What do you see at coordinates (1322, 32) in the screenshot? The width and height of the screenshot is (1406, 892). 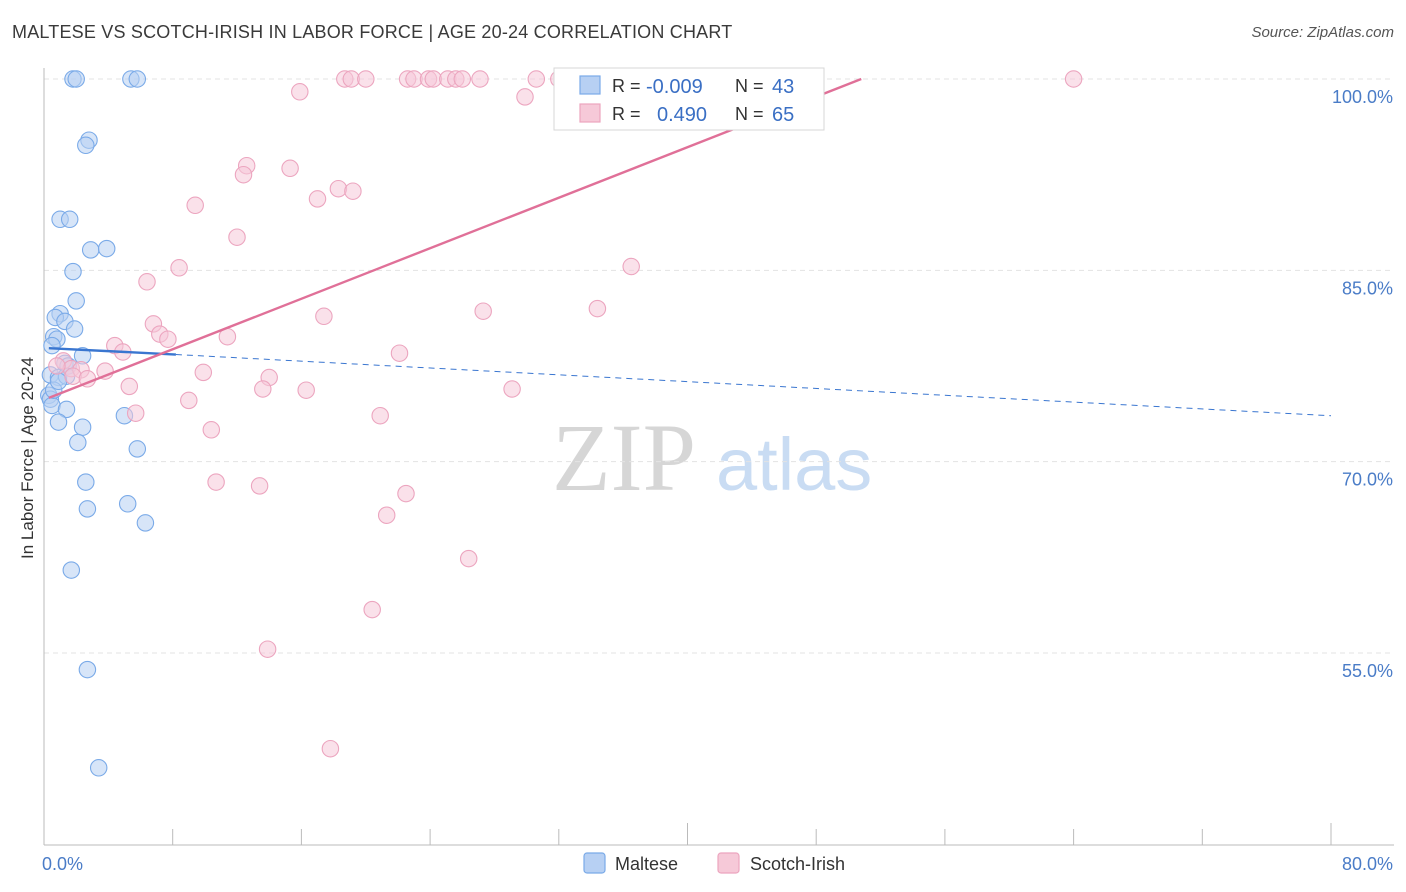 I see `chart-source: Source: ZipAtlas.com` at bounding box center [1322, 32].